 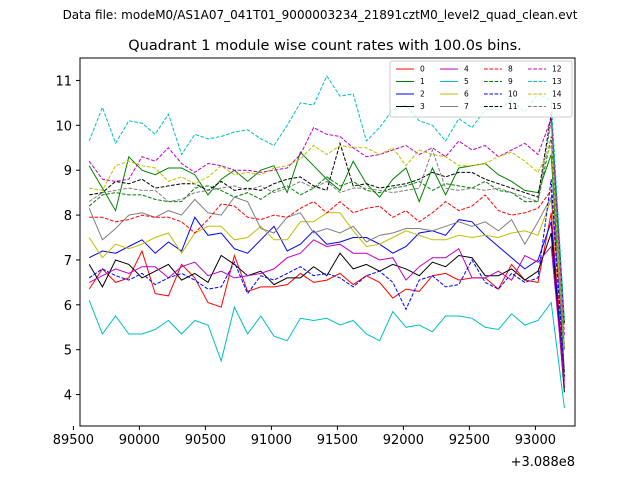 What do you see at coordinates (481, 89) in the screenshot?
I see `legend-box` at bounding box center [481, 89].